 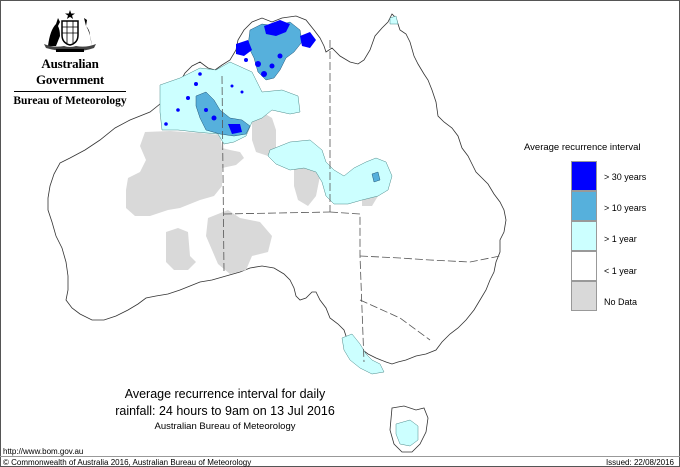 I want to click on legend-label-gt10: > 10 years, so click(x=625, y=208).